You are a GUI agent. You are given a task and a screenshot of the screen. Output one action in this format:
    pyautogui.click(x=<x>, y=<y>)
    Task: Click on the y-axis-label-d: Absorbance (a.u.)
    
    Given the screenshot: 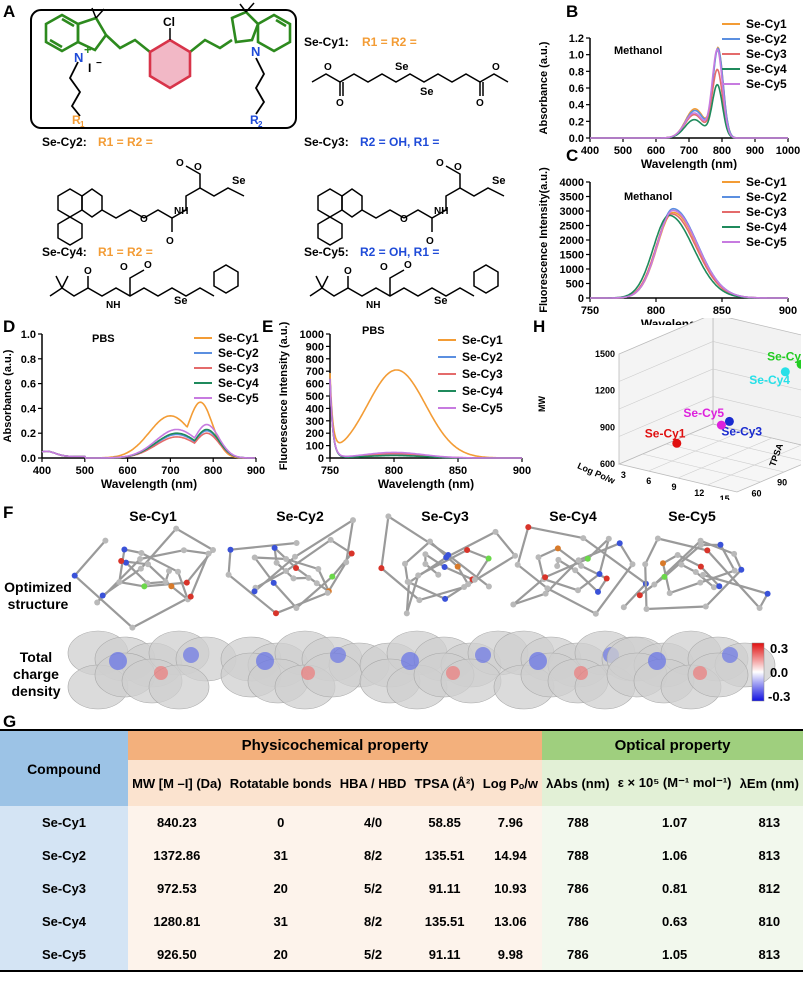 What is the action you would take?
    pyautogui.click(x=8, y=395)
    